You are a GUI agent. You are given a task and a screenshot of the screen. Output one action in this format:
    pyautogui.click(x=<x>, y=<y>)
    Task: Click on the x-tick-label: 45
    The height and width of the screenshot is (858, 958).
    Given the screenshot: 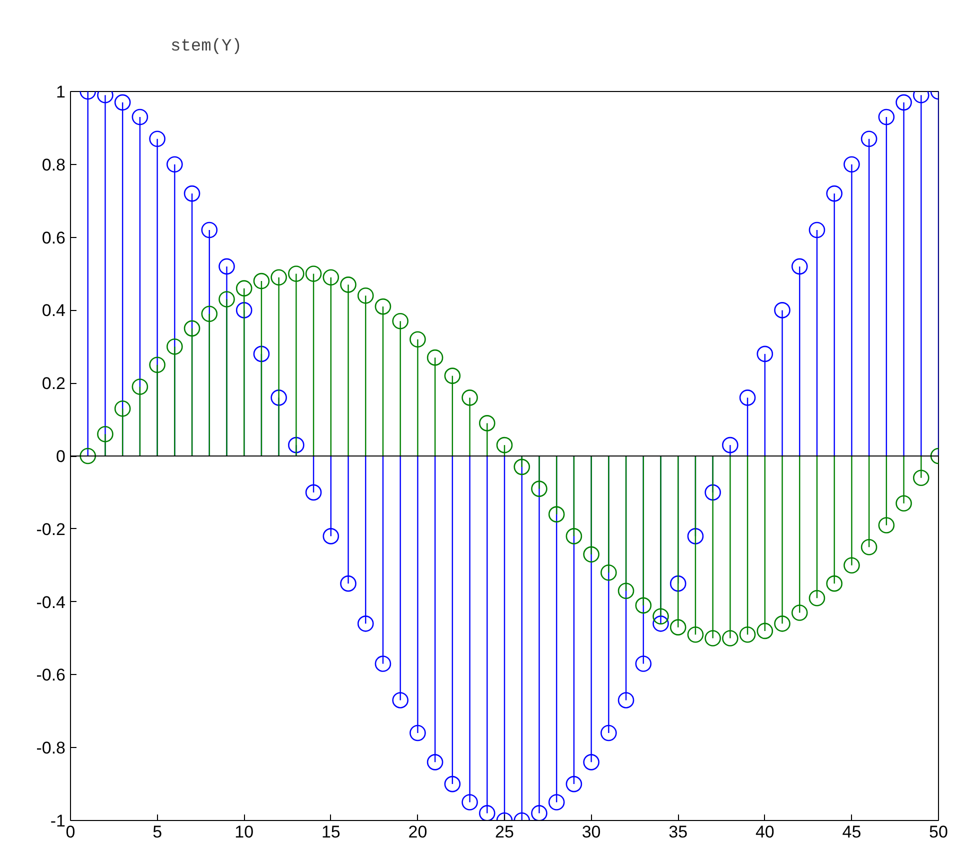 What is the action you would take?
    pyautogui.click(x=852, y=832)
    